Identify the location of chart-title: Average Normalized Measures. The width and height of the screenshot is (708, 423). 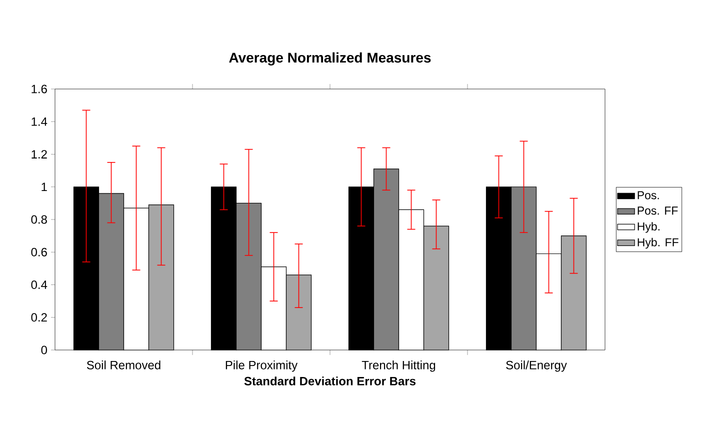
(330, 59).